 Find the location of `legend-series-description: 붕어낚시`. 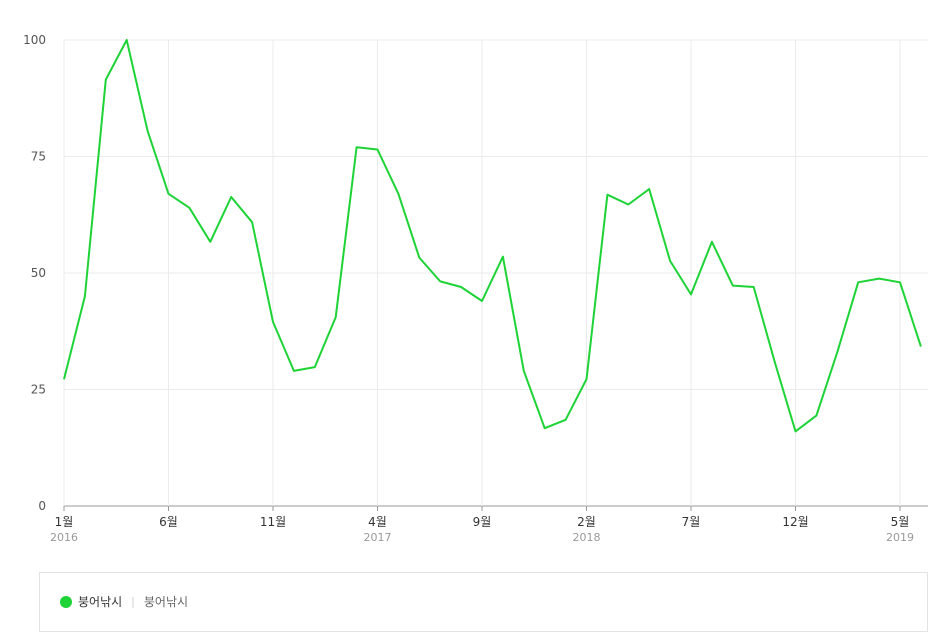

legend-series-description: 붕어낚시 is located at coordinates (166, 602).